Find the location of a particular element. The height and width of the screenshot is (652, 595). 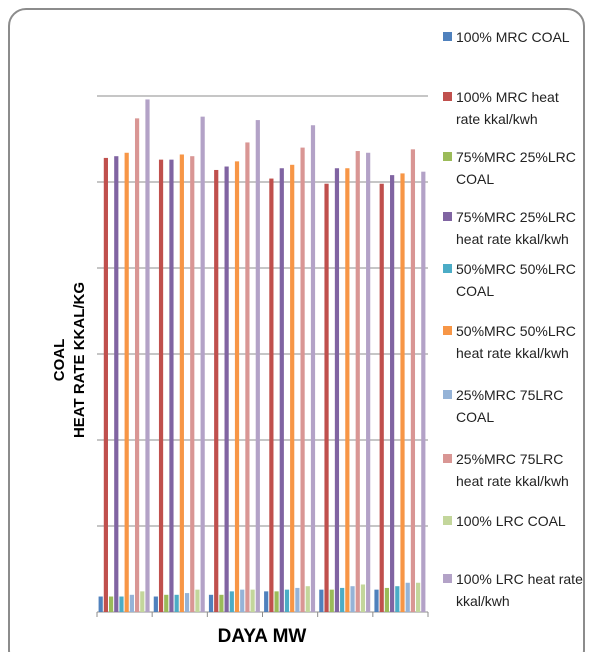

legend-label: 100% LRC COAL is located at coordinates (511, 521).